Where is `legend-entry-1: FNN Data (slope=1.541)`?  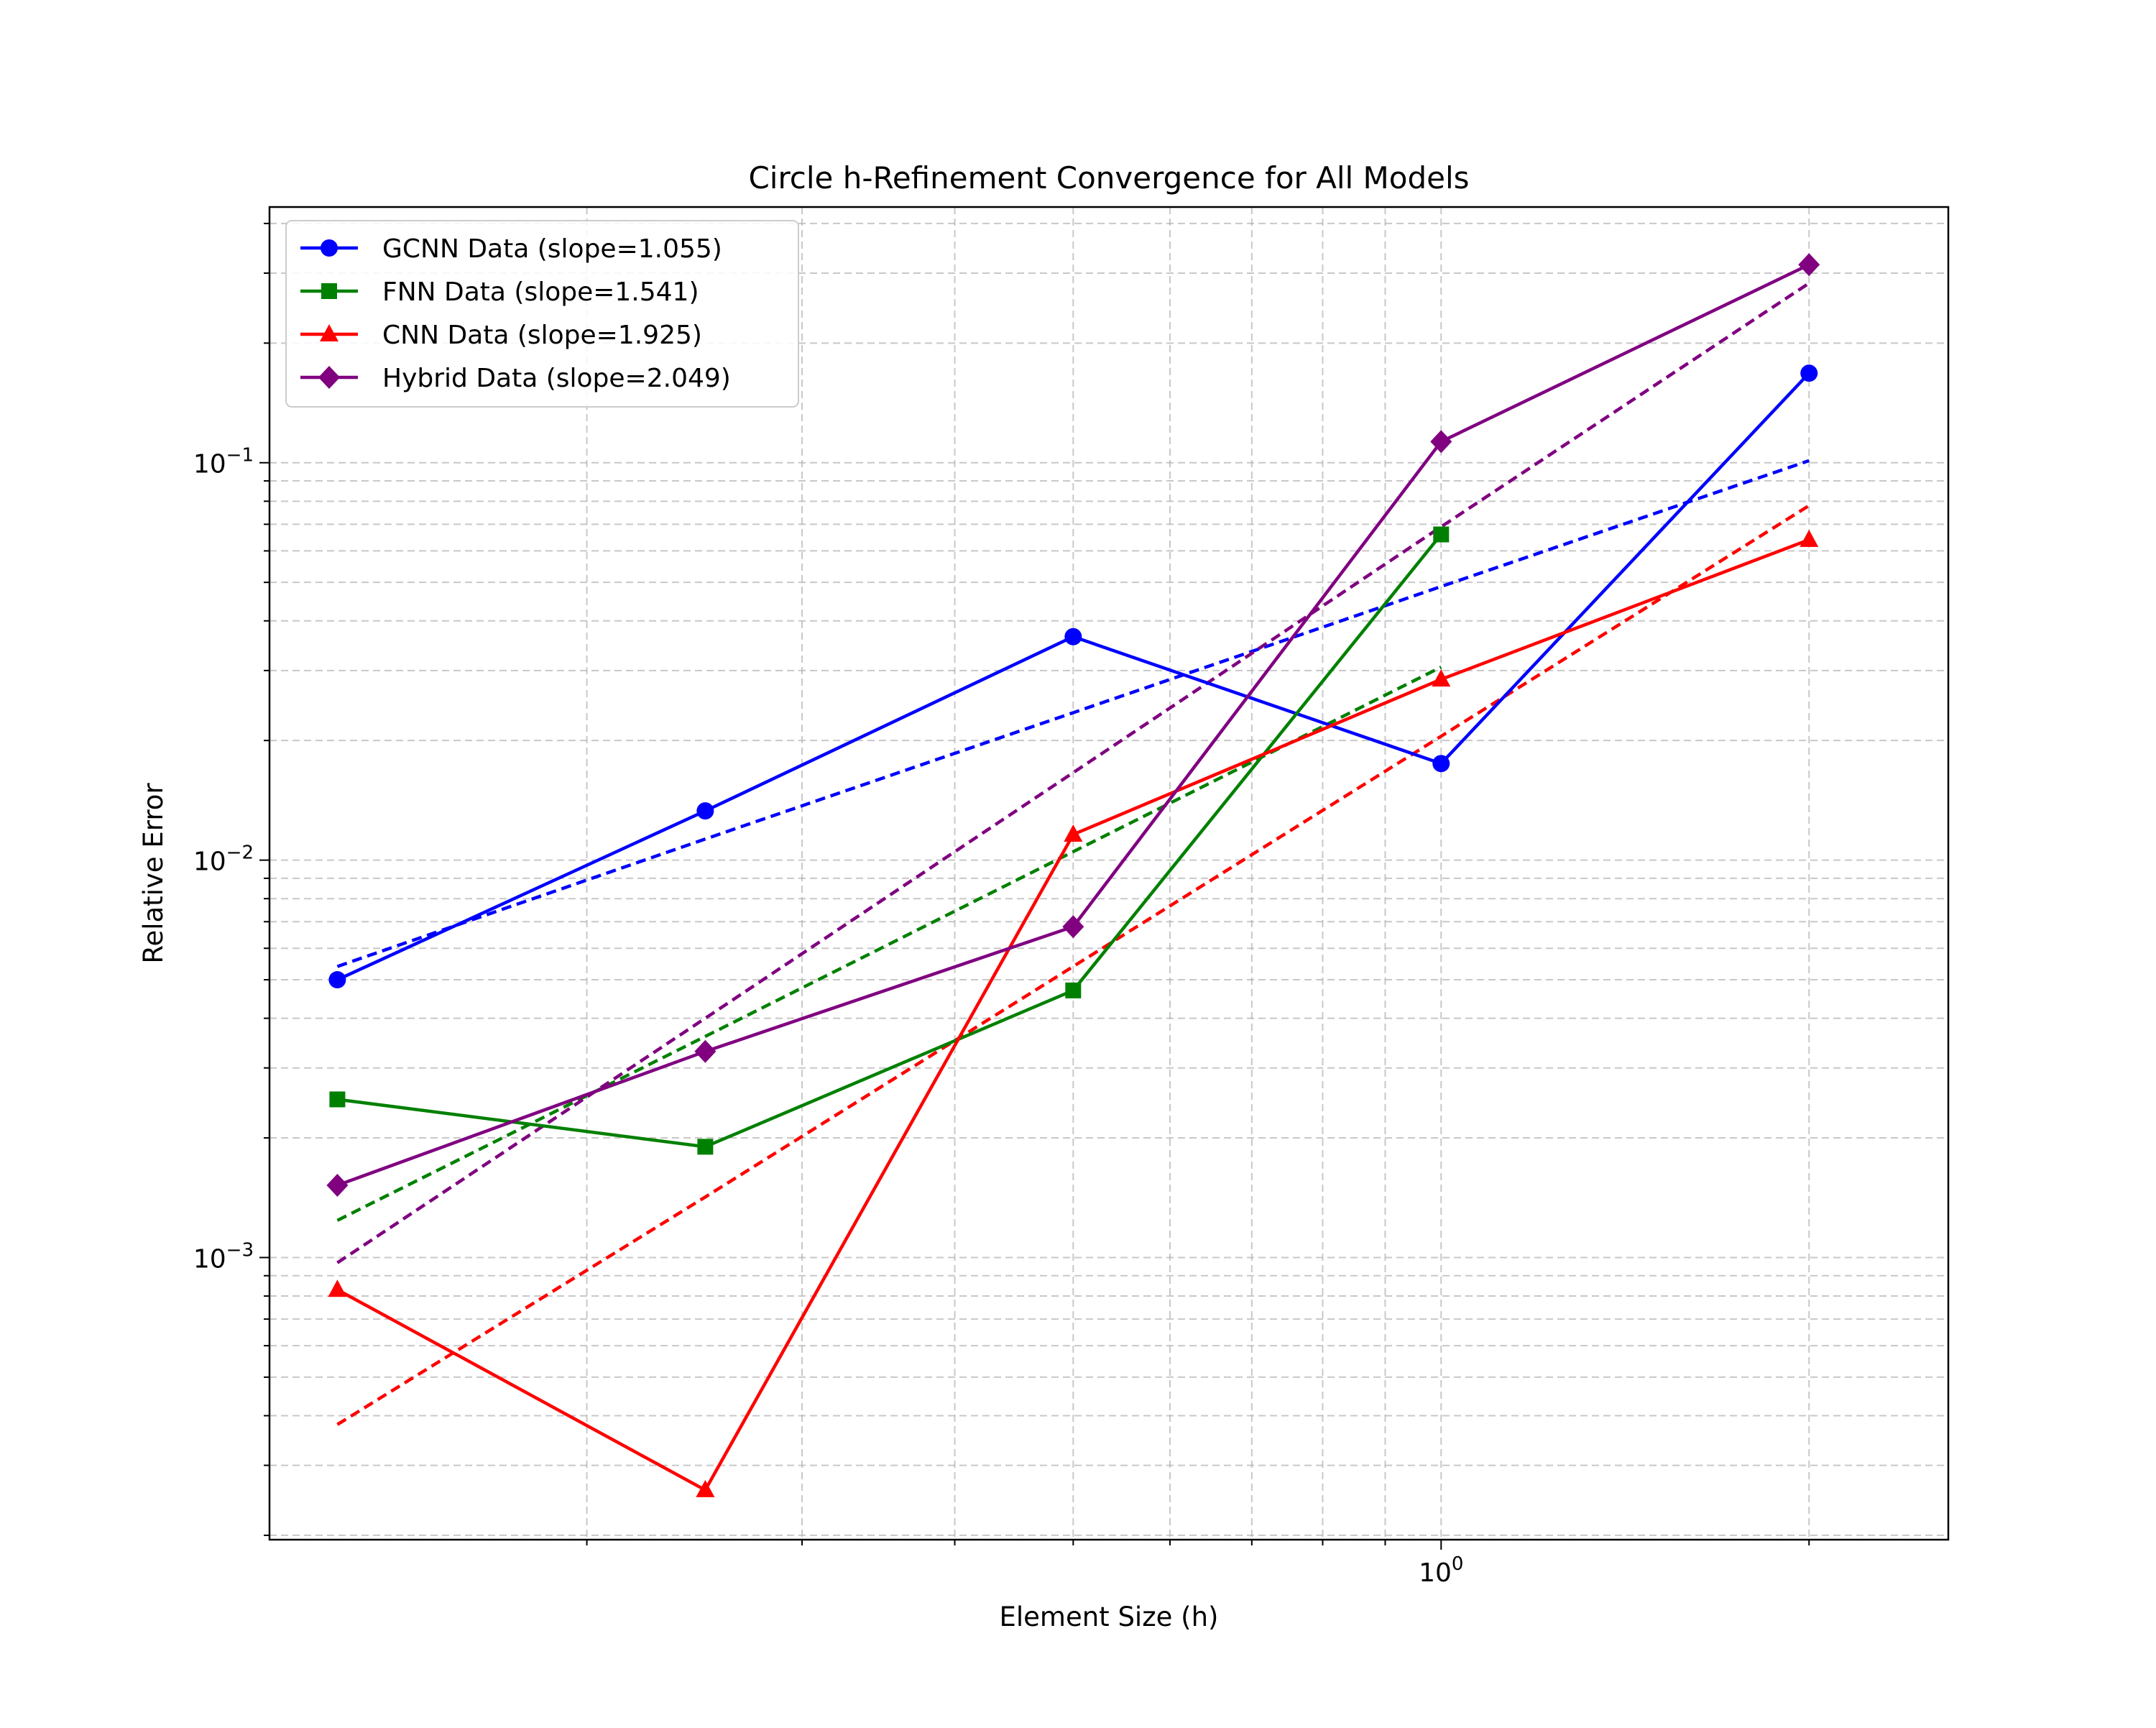
legend-entry-1: FNN Data (slope=1.541) is located at coordinates (499, 292).